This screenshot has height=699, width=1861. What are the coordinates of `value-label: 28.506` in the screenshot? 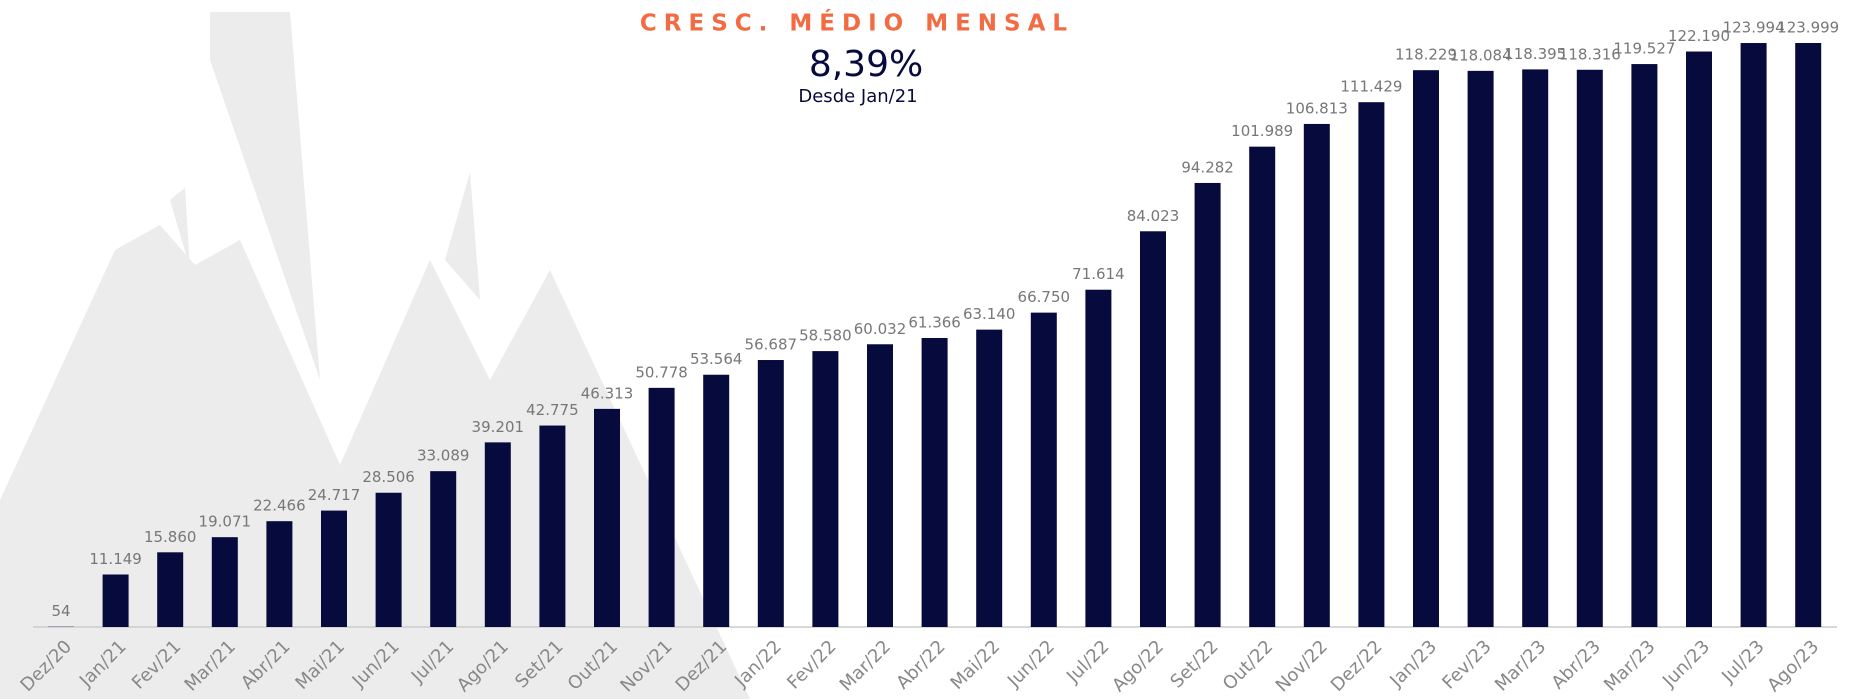 It's located at (388, 477).